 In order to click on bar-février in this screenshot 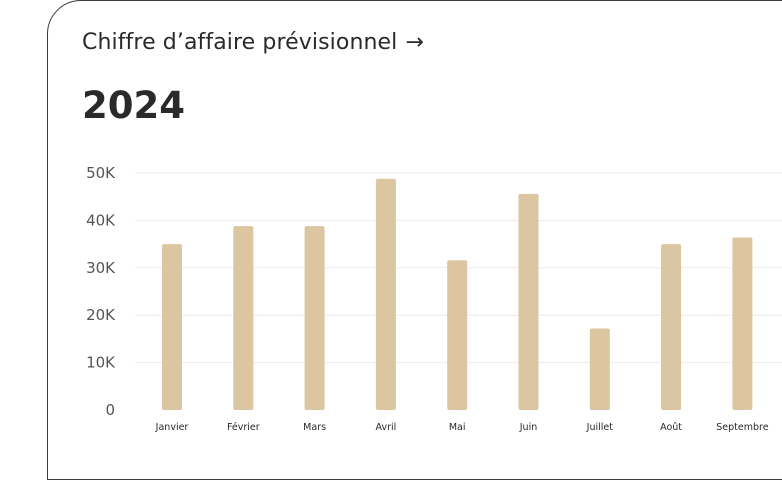, I will do `click(243, 318)`.